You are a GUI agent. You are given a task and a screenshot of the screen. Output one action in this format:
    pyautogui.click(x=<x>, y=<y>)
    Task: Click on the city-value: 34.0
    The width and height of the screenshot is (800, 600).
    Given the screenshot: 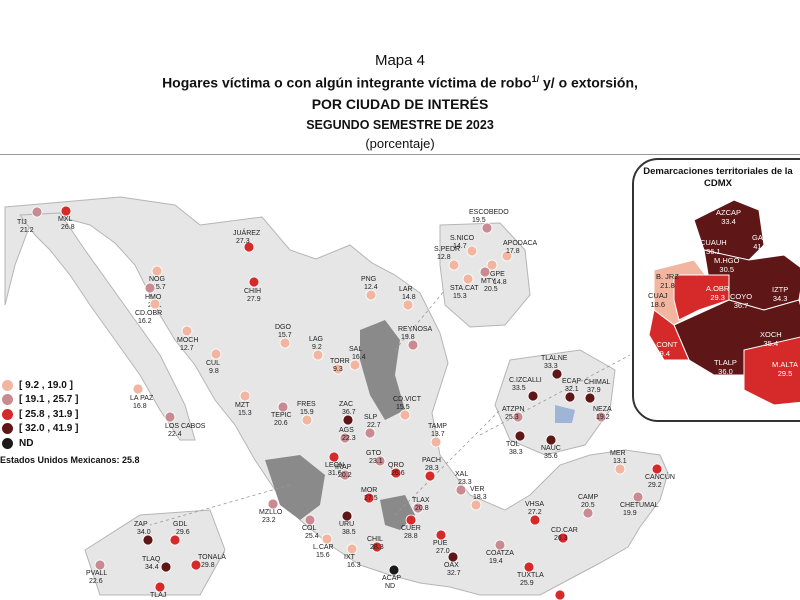 What is the action you would take?
    pyautogui.click(x=144, y=532)
    